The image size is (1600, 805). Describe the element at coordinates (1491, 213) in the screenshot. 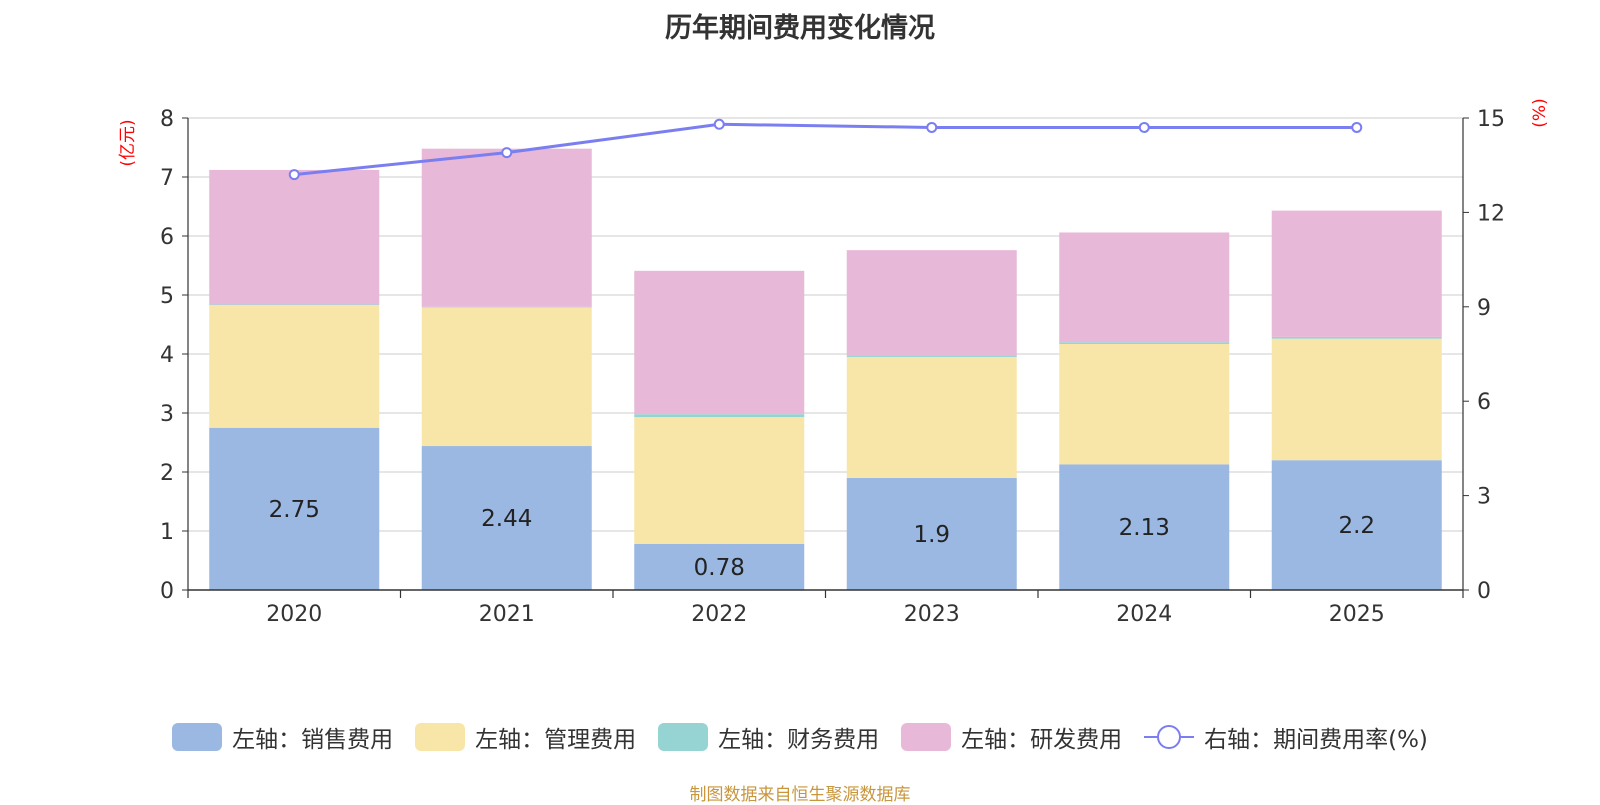

I see `right-axis-tick-label: 12` at that location.